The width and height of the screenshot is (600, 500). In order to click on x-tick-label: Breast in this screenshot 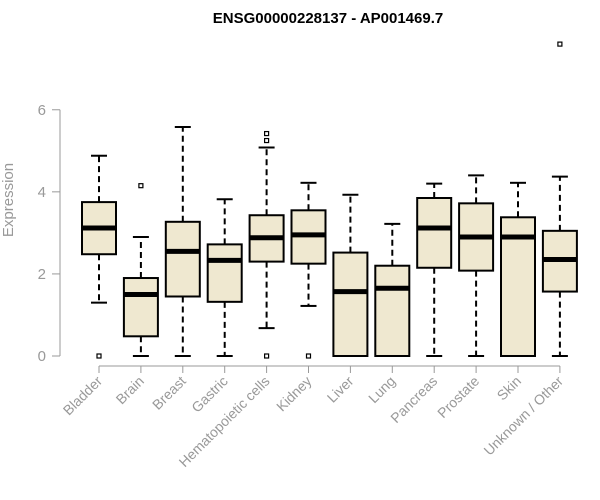, I will do `click(169, 393)`.